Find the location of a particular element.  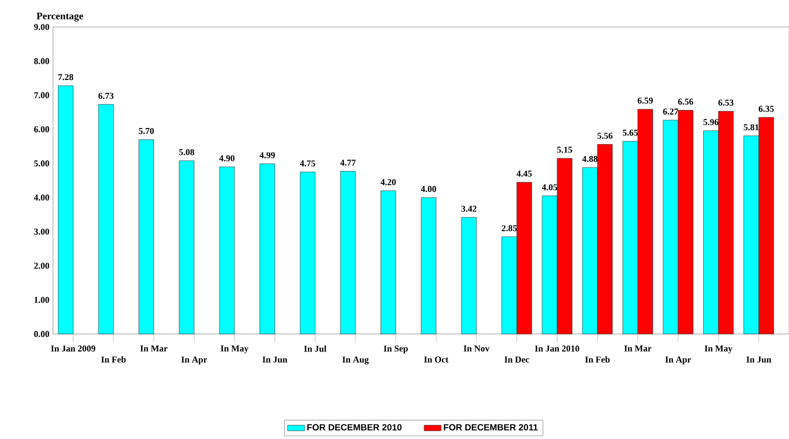

data-label: 3.42 is located at coordinates (468, 209).